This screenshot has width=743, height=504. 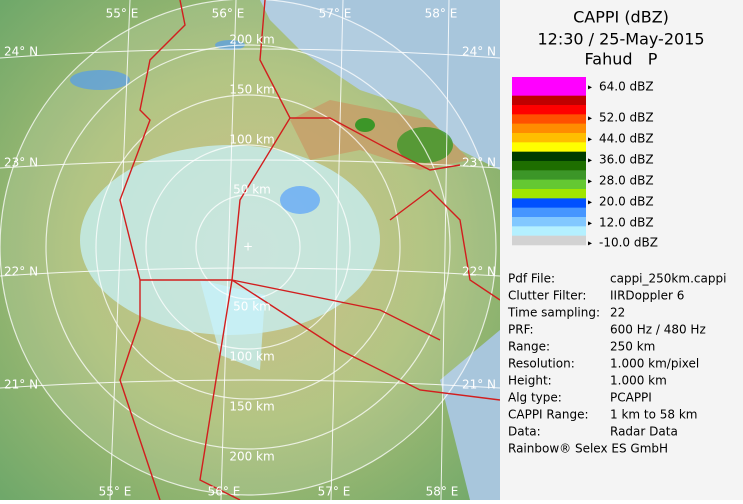 What do you see at coordinates (626, 87) in the screenshot?
I see `legend-label: 64.0 dBZ` at bounding box center [626, 87].